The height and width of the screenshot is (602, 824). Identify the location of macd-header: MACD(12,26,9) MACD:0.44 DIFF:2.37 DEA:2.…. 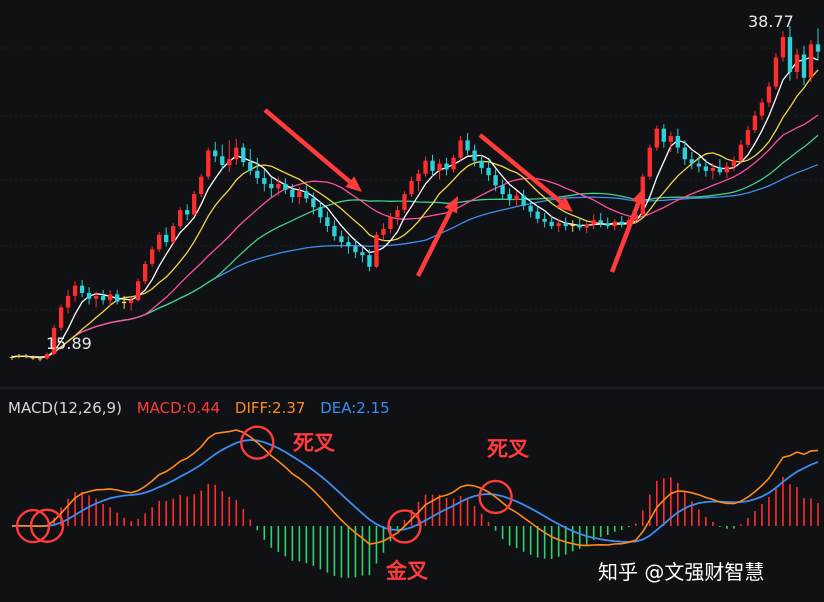
(204, 408).